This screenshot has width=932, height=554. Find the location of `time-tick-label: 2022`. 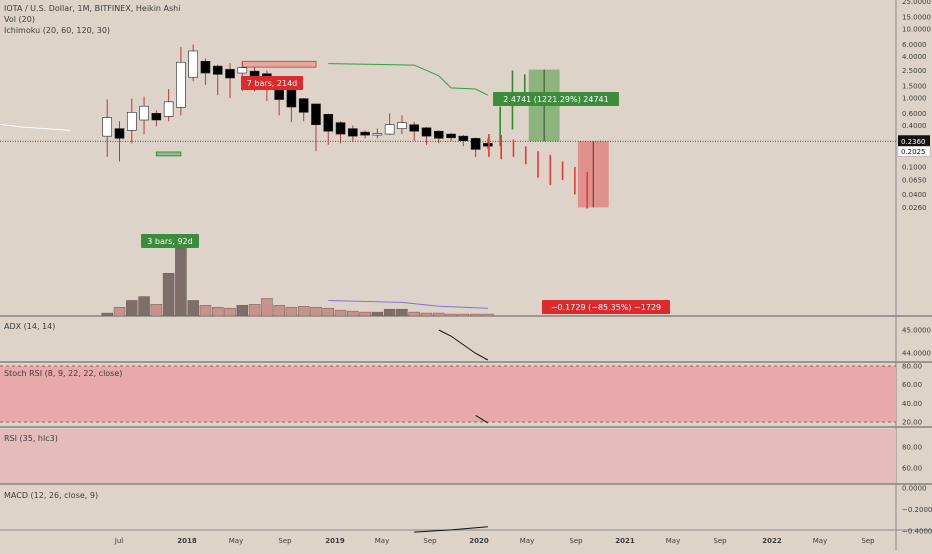

time-tick-label: 2022 is located at coordinates (772, 541).